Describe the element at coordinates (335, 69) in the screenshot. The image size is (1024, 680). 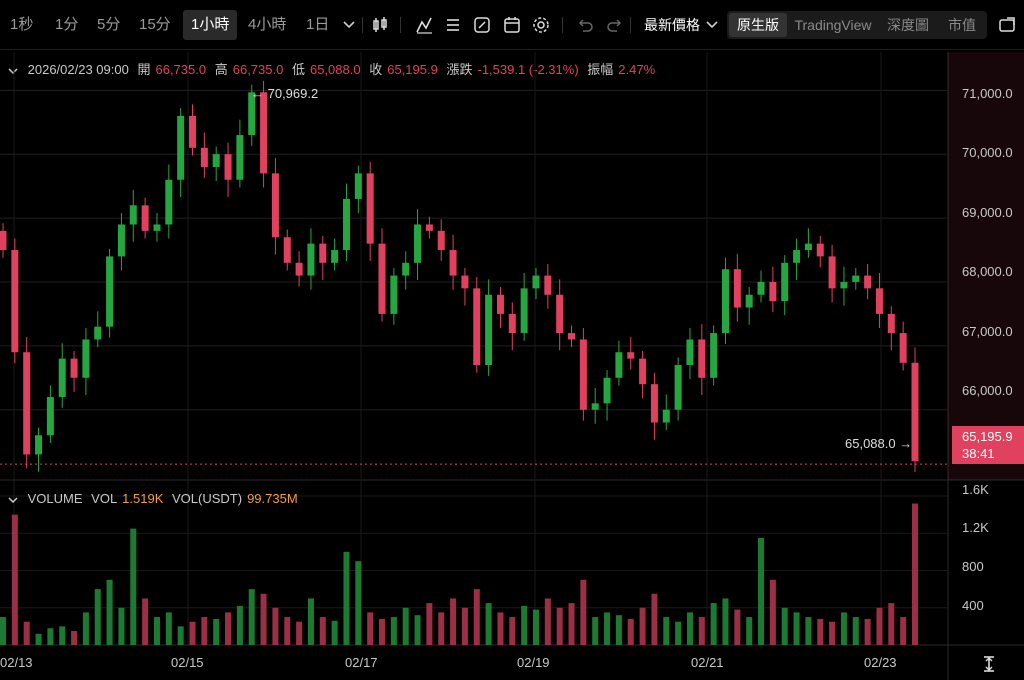
I see `low-value: 65,088.0` at that location.